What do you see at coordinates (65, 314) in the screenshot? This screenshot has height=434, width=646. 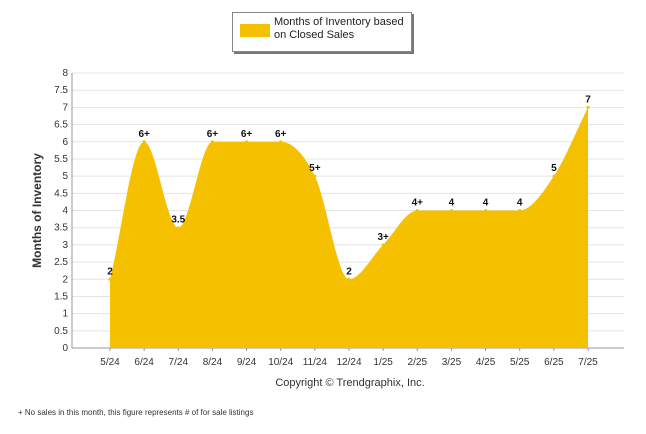 I see `y-tick-label: 1` at bounding box center [65, 314].